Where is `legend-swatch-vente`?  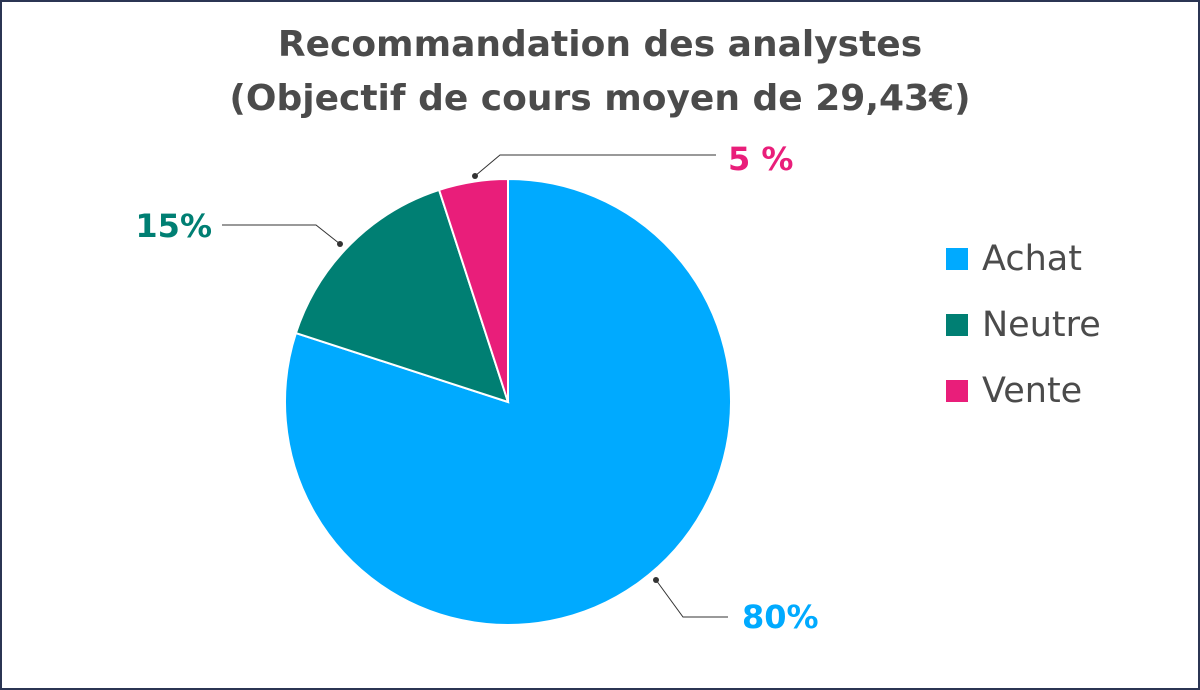
legend-swatch-vente is located at coordinates (957, 391).